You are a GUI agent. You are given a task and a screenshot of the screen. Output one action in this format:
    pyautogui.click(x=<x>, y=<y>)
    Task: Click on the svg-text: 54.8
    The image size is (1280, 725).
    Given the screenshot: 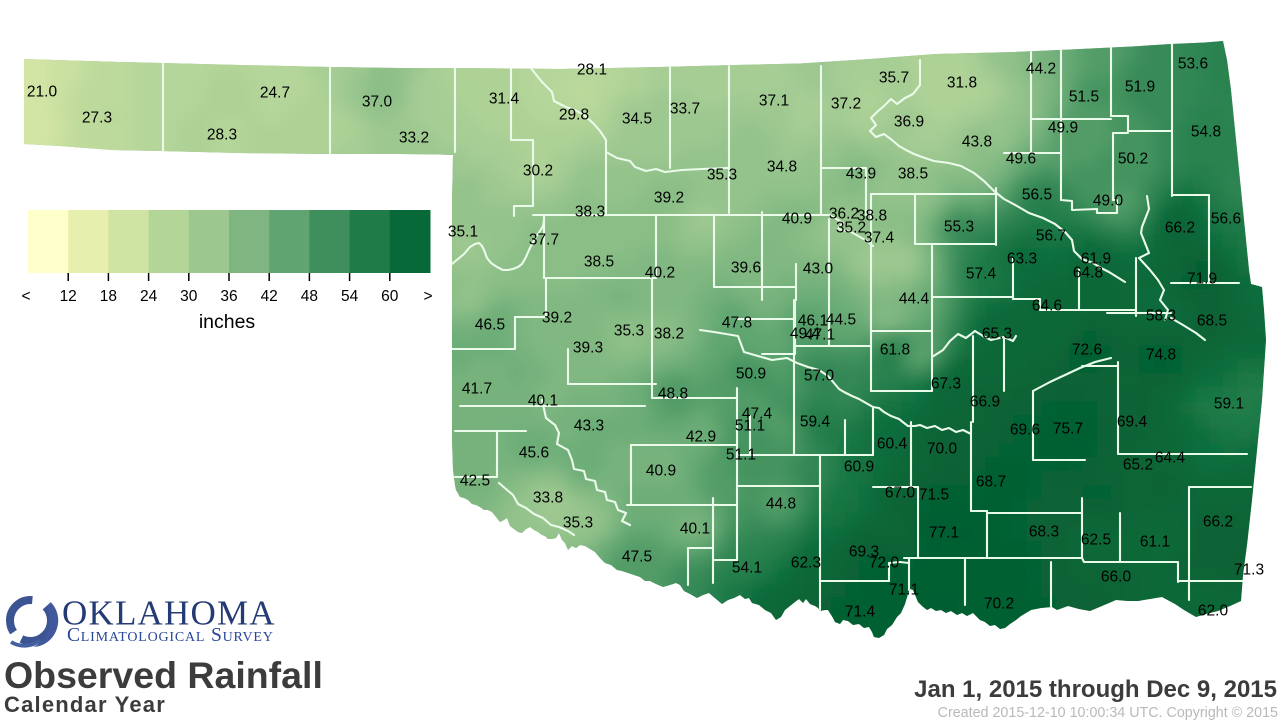 What is the action you would take?
    pyautogui.click(x=1206, y=132)
    